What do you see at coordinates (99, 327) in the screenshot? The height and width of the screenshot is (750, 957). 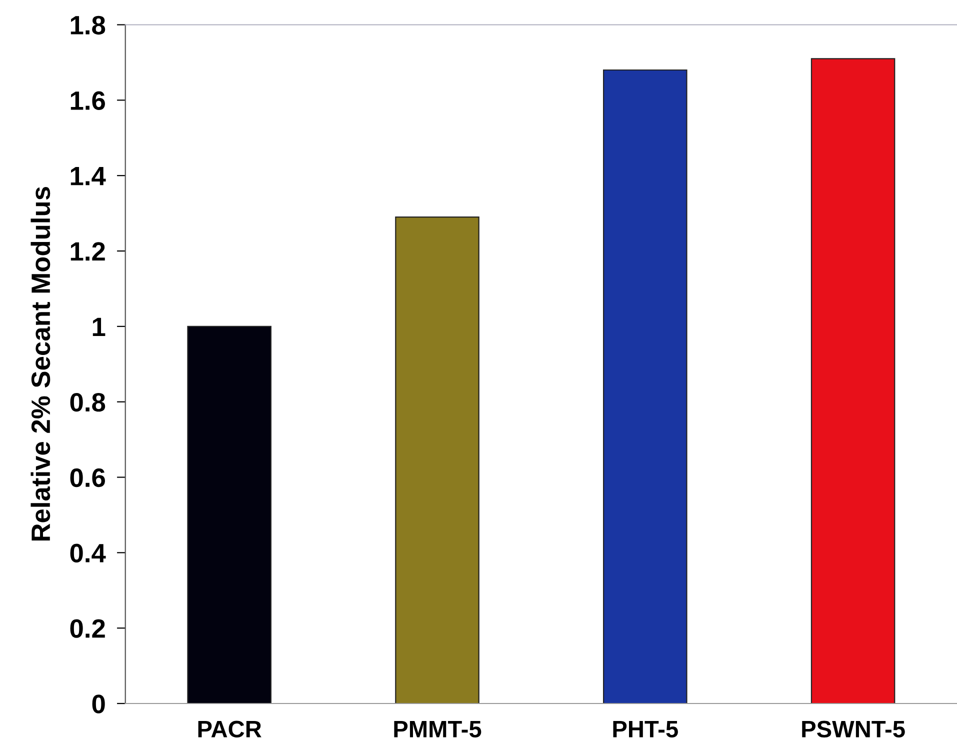 I see `y-tick-label: 1` at bounding box center [99, 327].